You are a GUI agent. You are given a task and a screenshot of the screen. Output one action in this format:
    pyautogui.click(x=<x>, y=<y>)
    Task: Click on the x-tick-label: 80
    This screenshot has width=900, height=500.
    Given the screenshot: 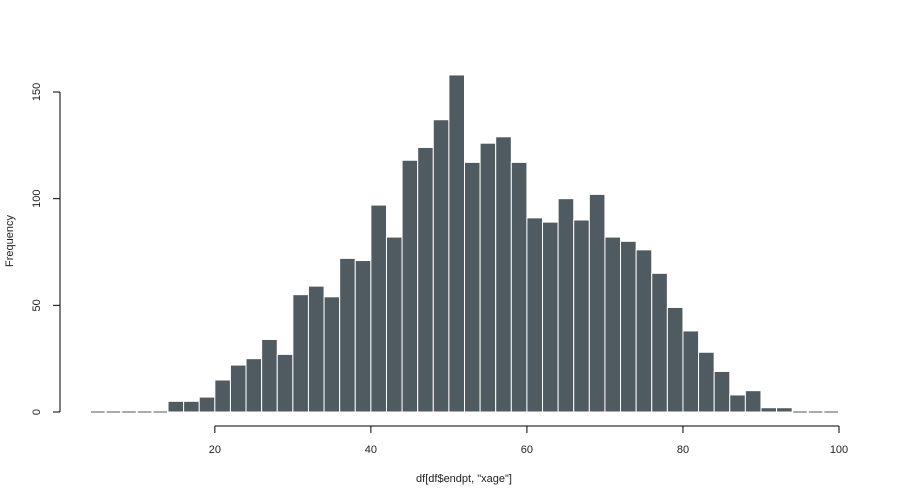 What is the action you would take?
    pyautogui.click(x=683, y=450)
    